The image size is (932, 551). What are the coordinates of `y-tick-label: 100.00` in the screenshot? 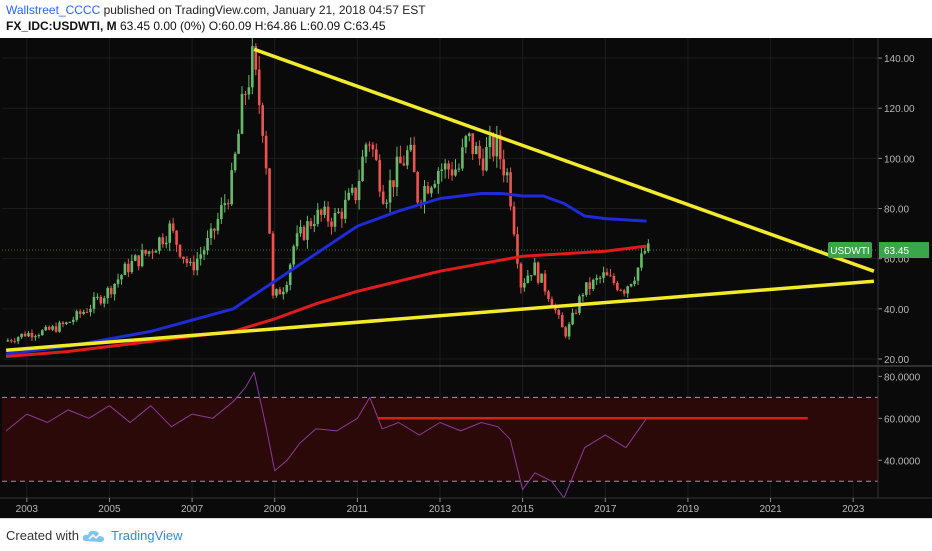 It's located at (899, 159).